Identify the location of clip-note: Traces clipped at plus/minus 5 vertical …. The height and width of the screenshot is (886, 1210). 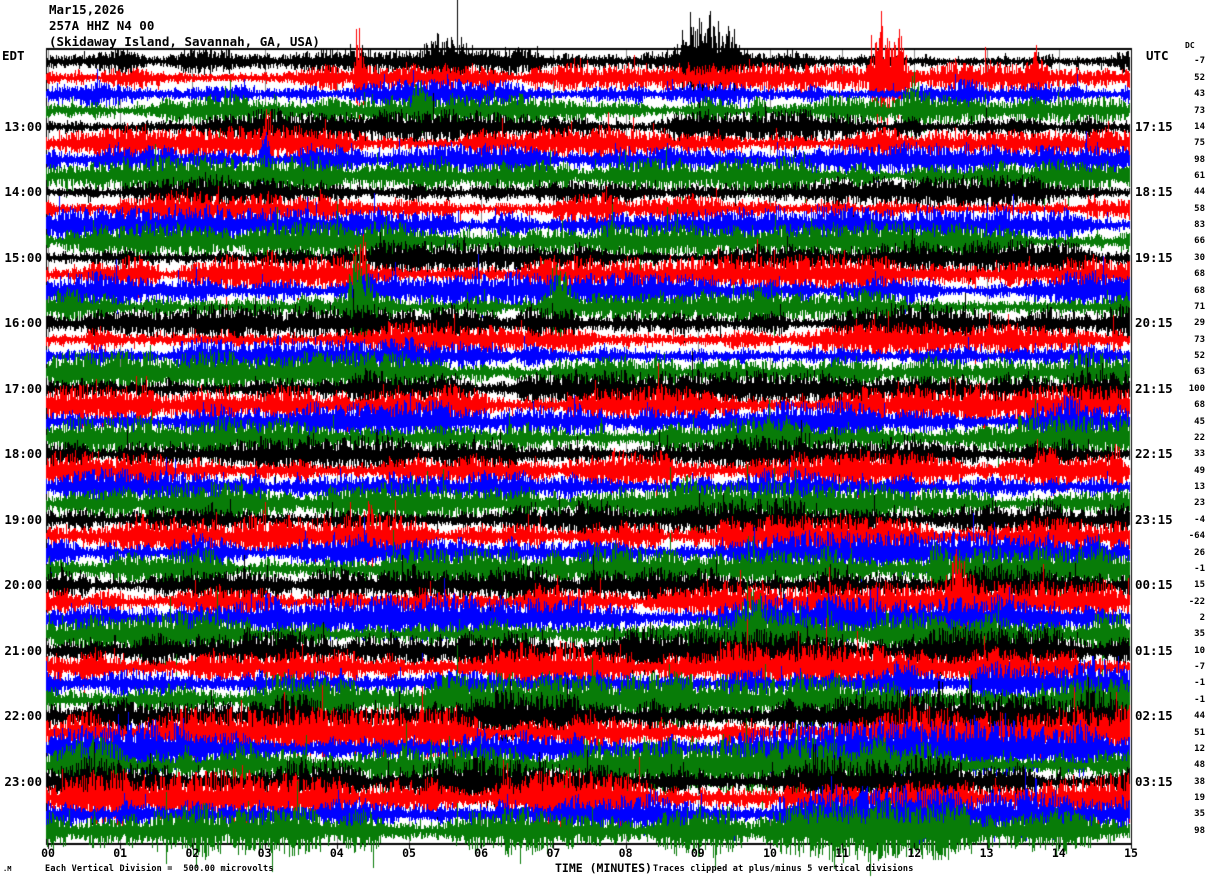
(783, 869).